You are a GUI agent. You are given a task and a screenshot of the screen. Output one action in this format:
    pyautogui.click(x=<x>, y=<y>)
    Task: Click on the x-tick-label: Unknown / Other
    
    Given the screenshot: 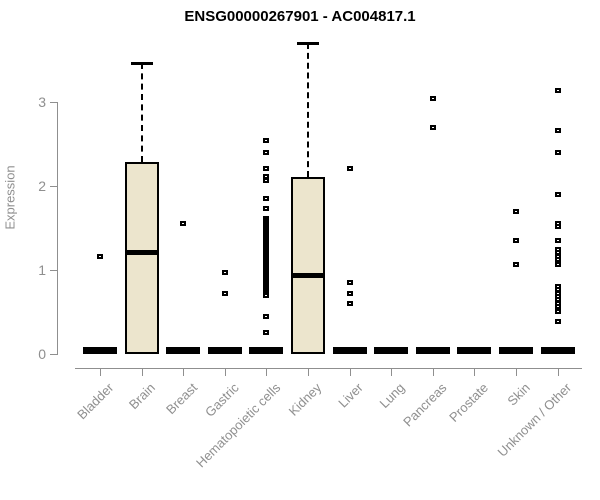 What is the action you would take?
    pyautogui.click(x=534, y=420)
    